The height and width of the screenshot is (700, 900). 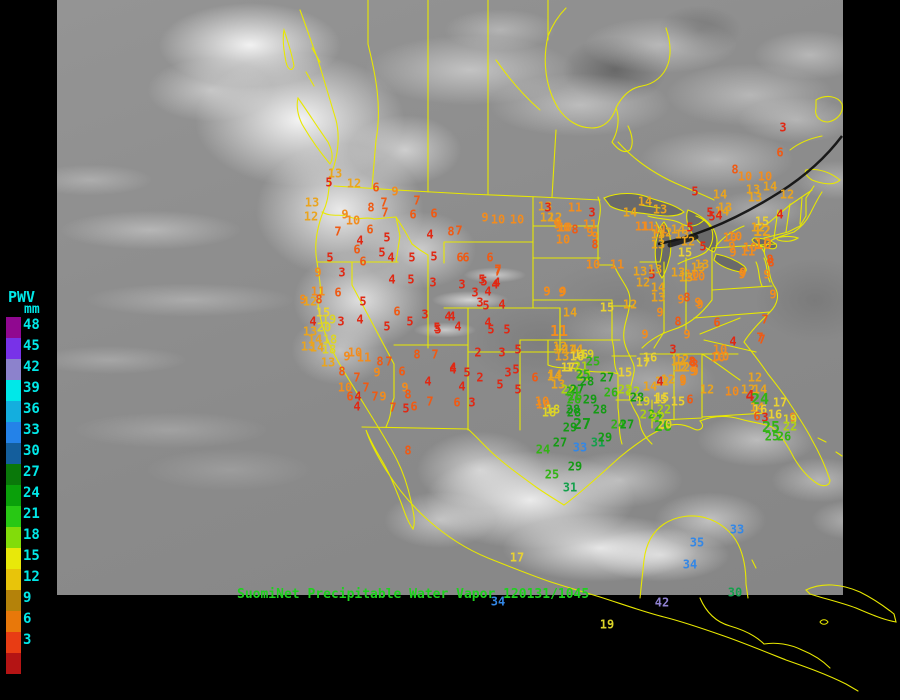 What do you see at coordinates (27, 598) in the screenshot?
I see `colorbar-tick-label: 9` at bounding box center [27, 598].